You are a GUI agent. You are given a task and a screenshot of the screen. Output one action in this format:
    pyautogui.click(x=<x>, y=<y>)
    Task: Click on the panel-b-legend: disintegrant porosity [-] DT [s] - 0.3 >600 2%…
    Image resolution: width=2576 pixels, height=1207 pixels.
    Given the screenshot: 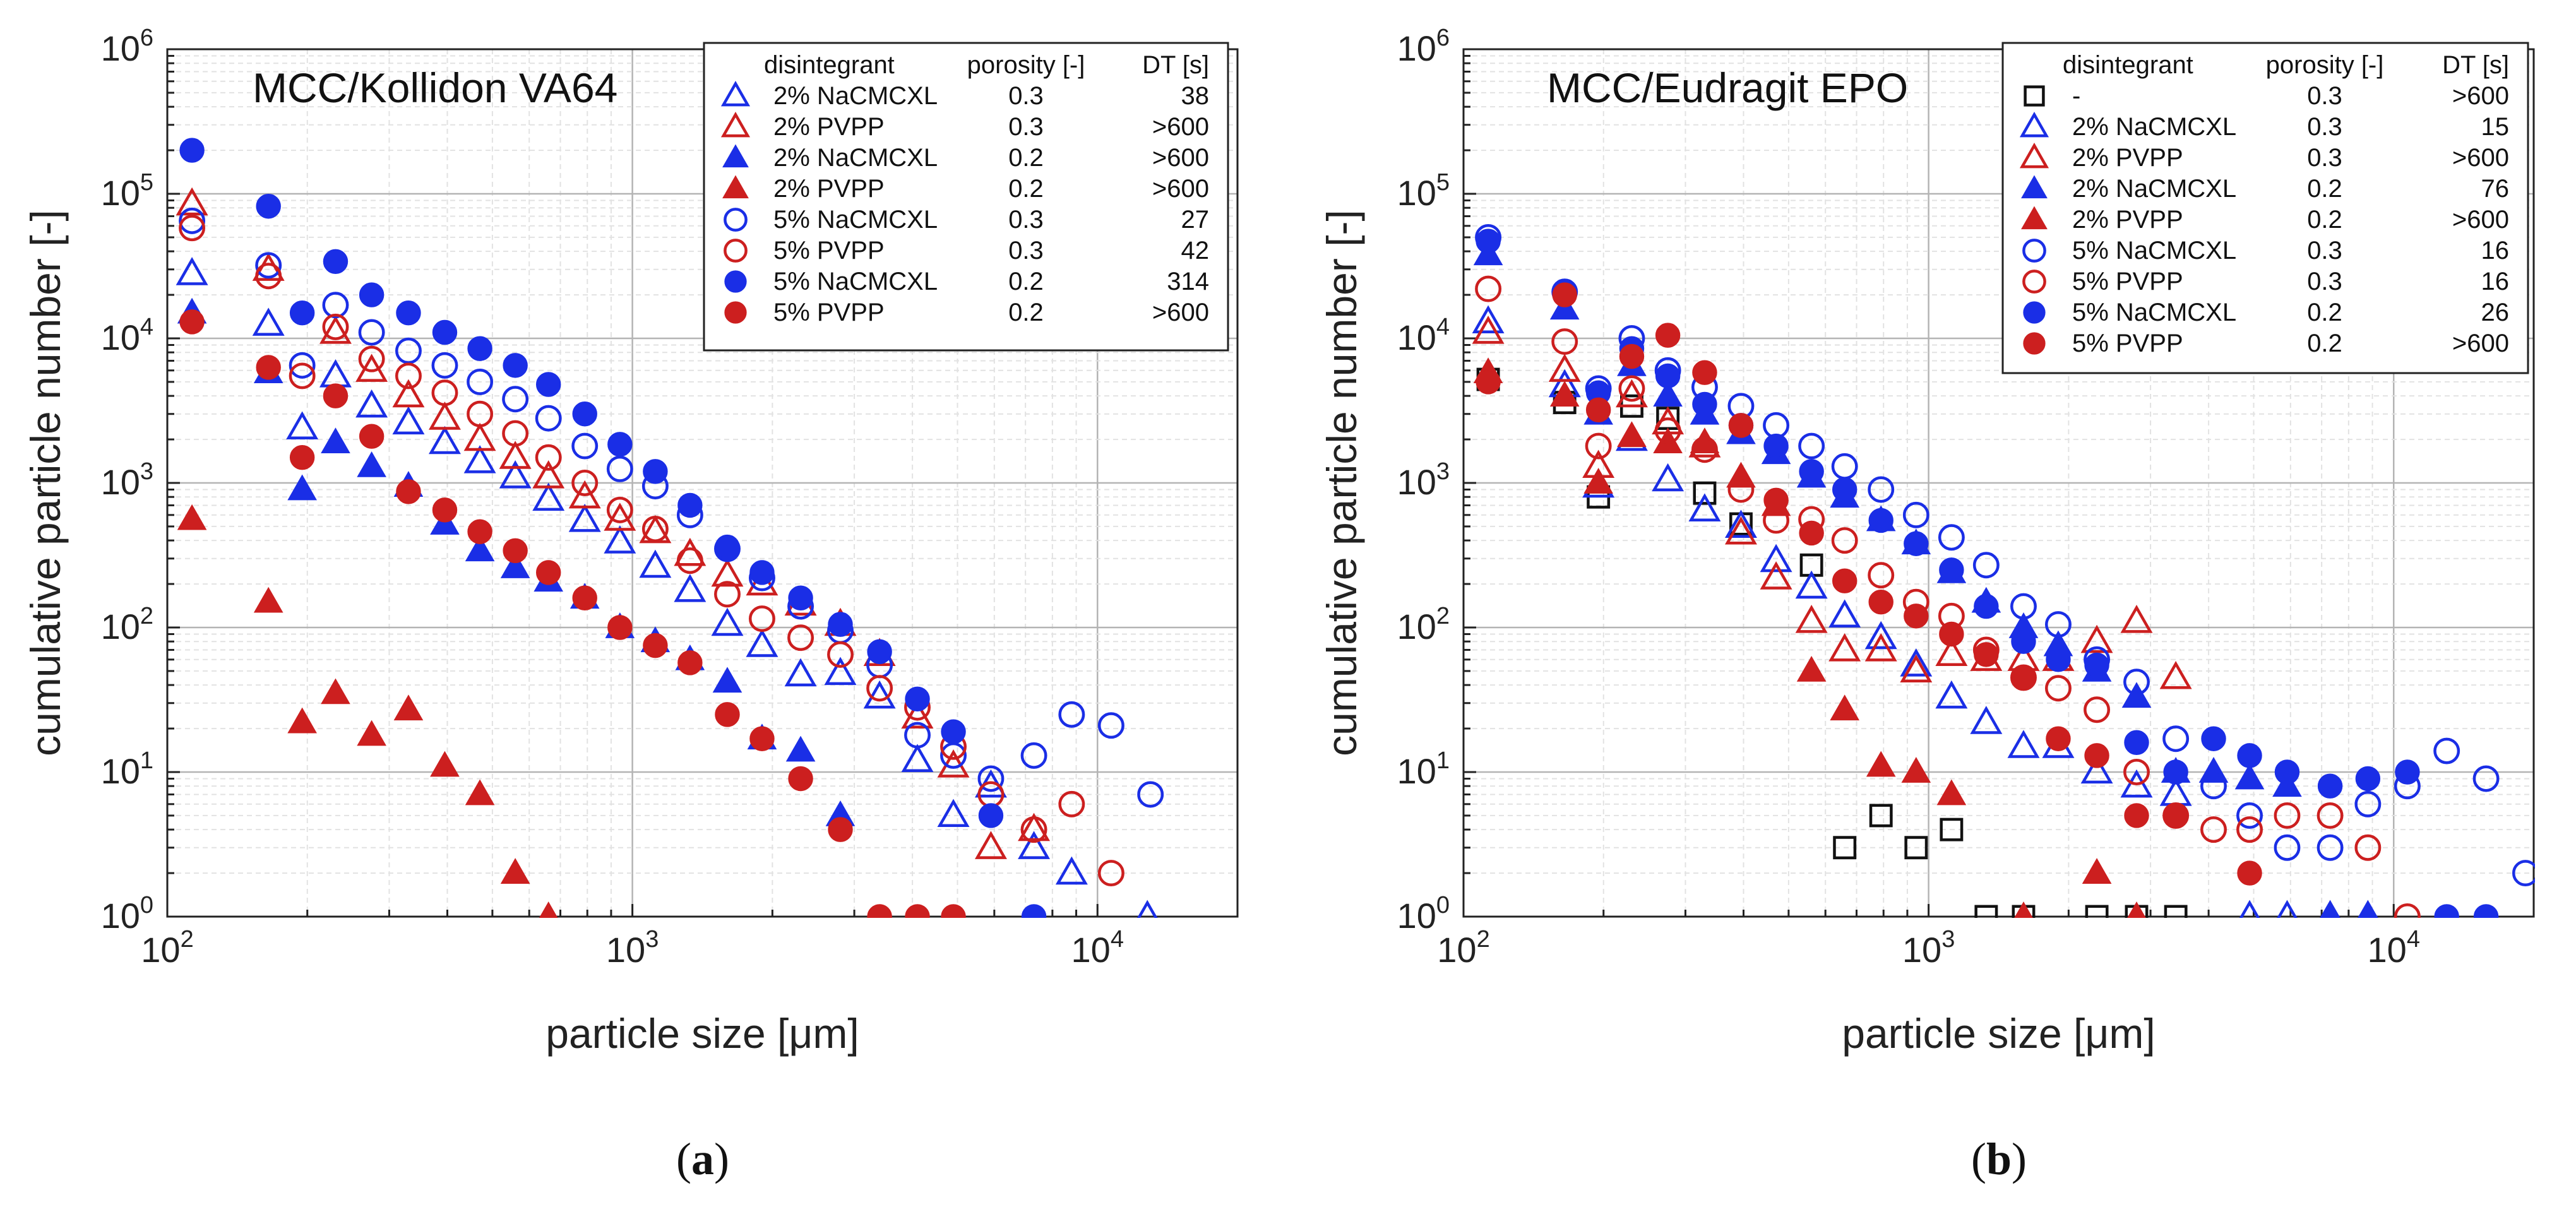 What is the action you would take?
    pyautogui.click(x=2265, y=208)
    